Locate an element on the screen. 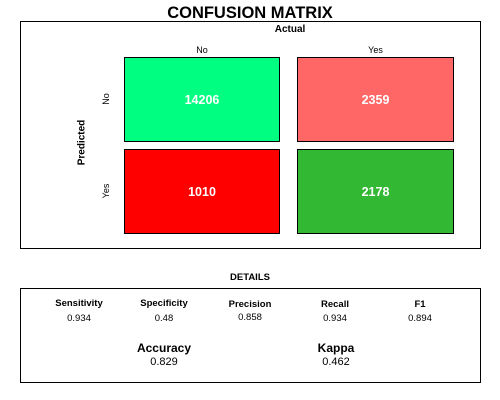 This screenshot has width=500, height=400. actual-axis-title: Actual is located at coordinates (290, 29).